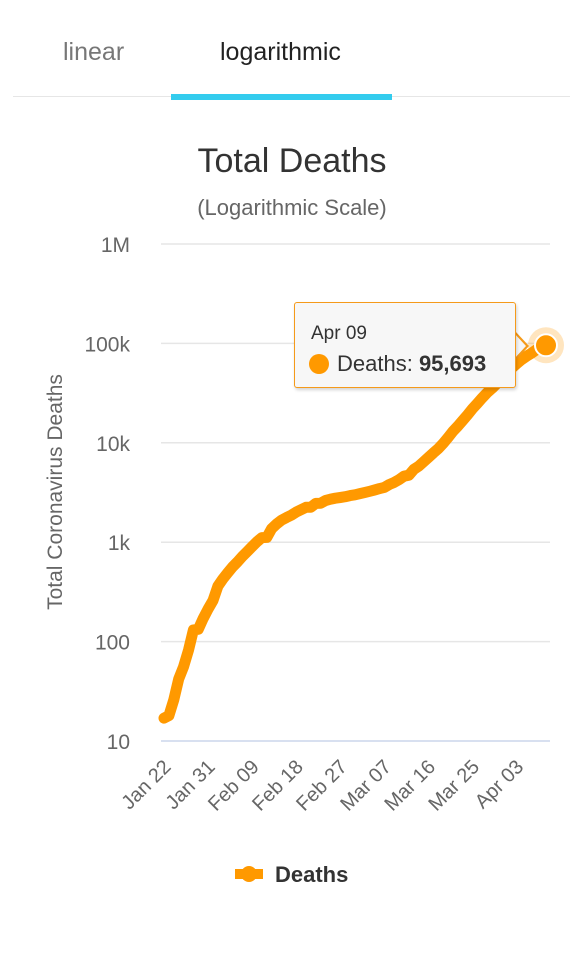 This screenshot has height=953, width=585. Describe the element at coordinates (546, 345) in the screenshot. I see `data-point-hovered` at that location.